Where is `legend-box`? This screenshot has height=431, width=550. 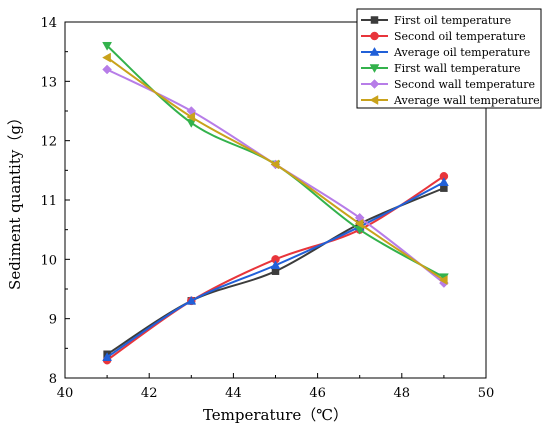
legend-box is located at coordinates (449, 58).